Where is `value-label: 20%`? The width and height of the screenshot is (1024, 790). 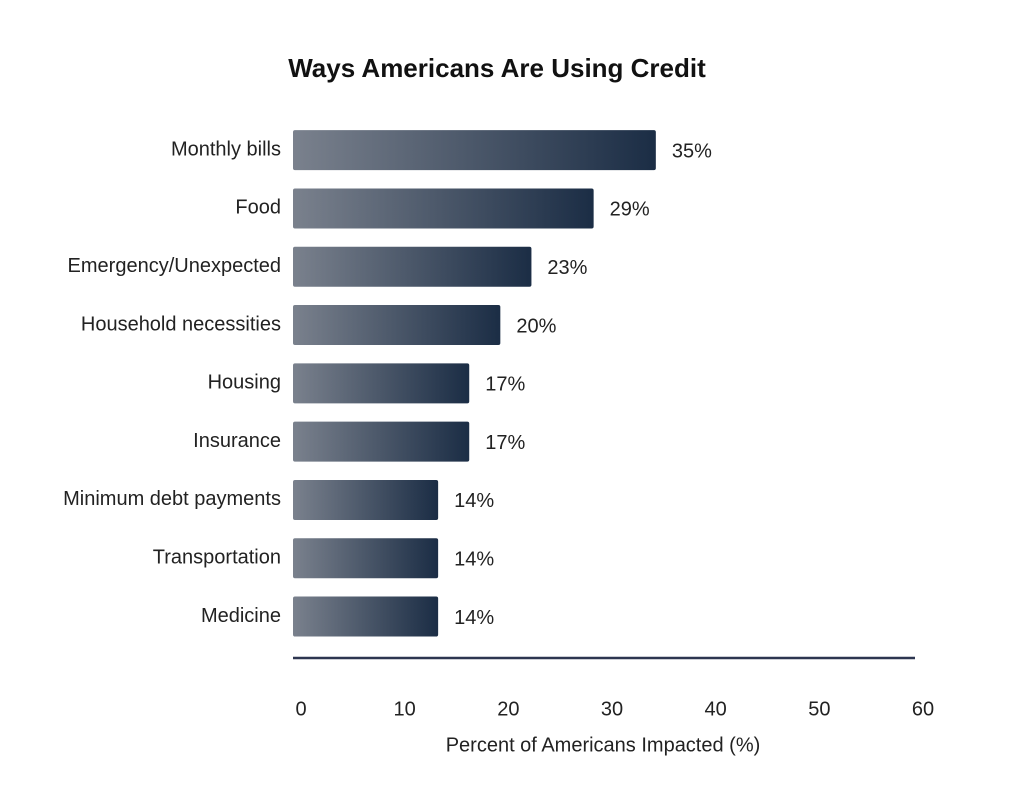 value-label: 20% is located at coordinates (536, 326).